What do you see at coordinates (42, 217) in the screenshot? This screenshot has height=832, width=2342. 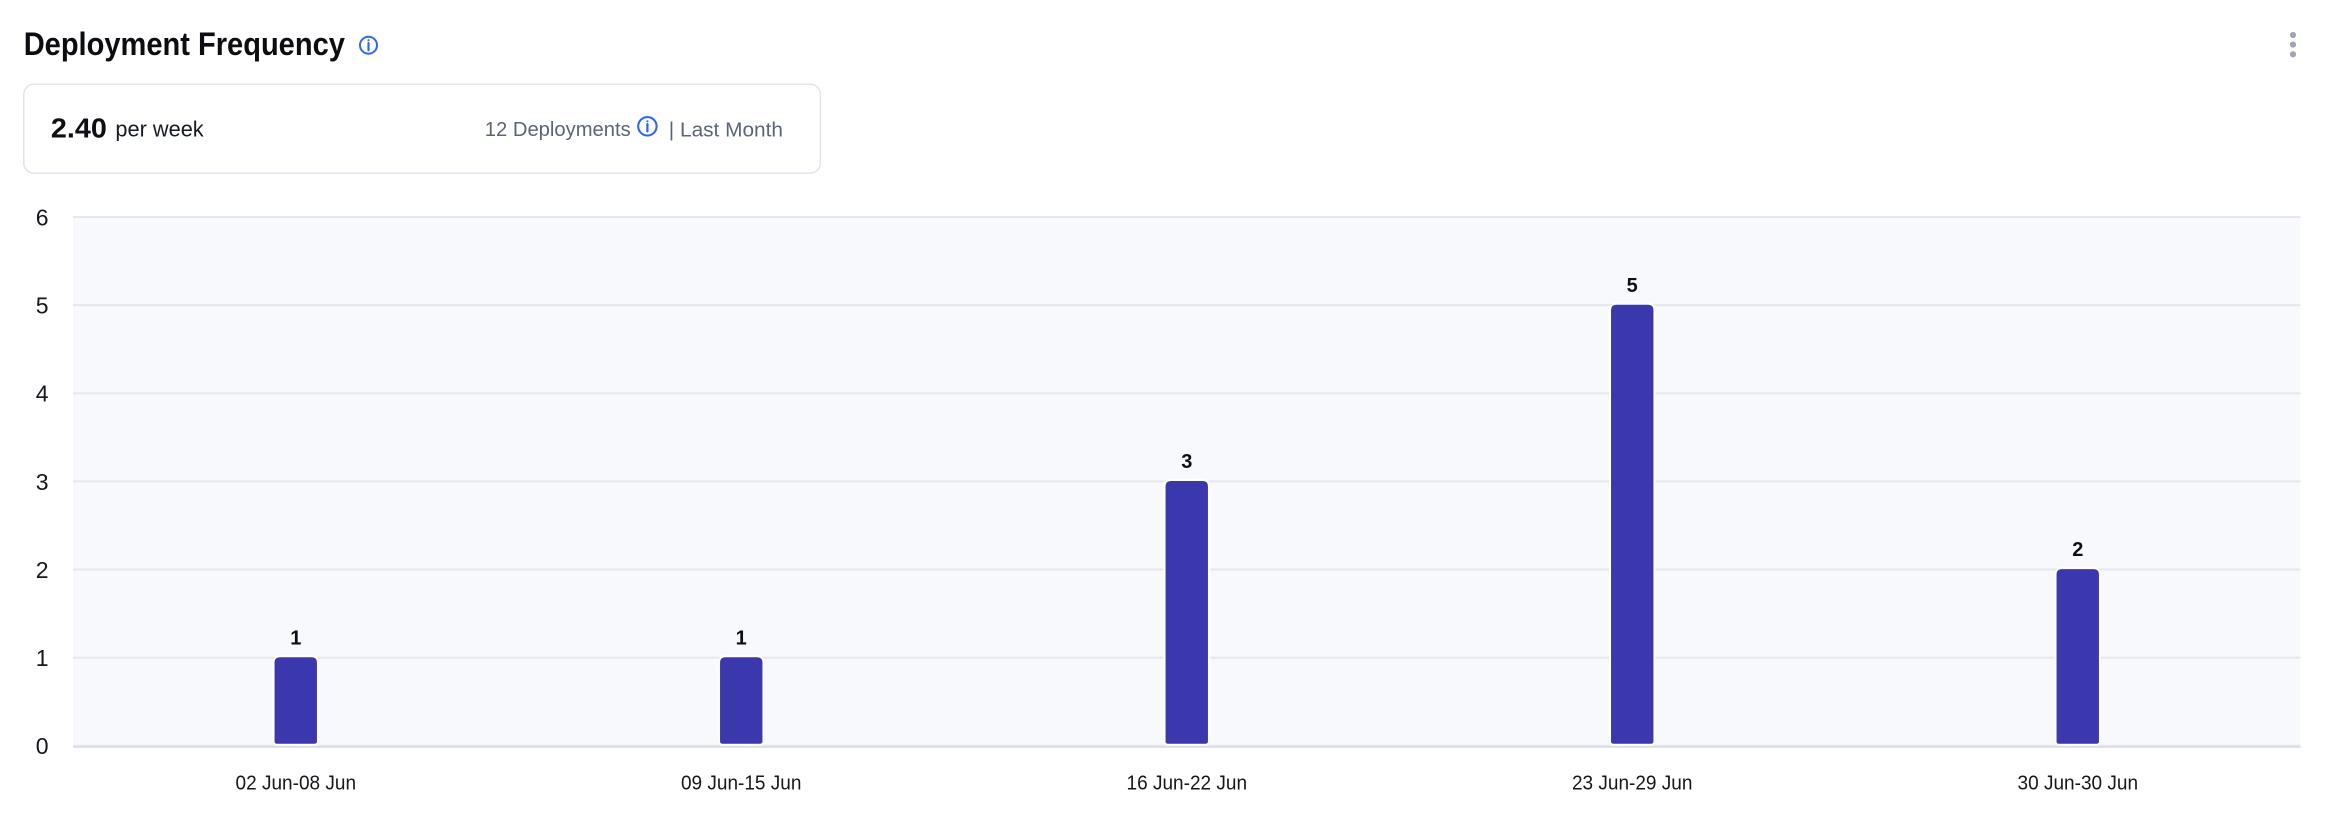 I see `svg-text: 6` at bounding box center [42, 217].